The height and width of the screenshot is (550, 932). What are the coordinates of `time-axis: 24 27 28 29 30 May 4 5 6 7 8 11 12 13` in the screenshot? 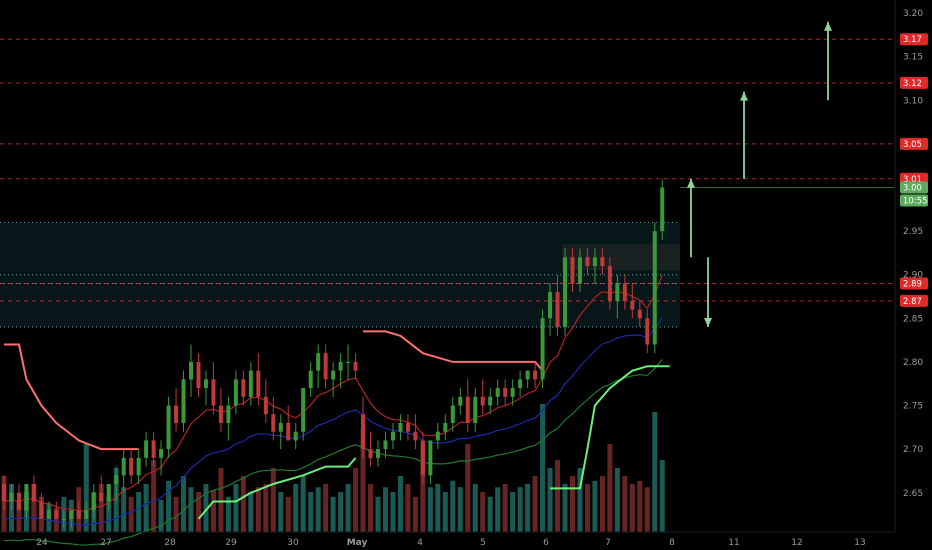 It's located at (450, 543).